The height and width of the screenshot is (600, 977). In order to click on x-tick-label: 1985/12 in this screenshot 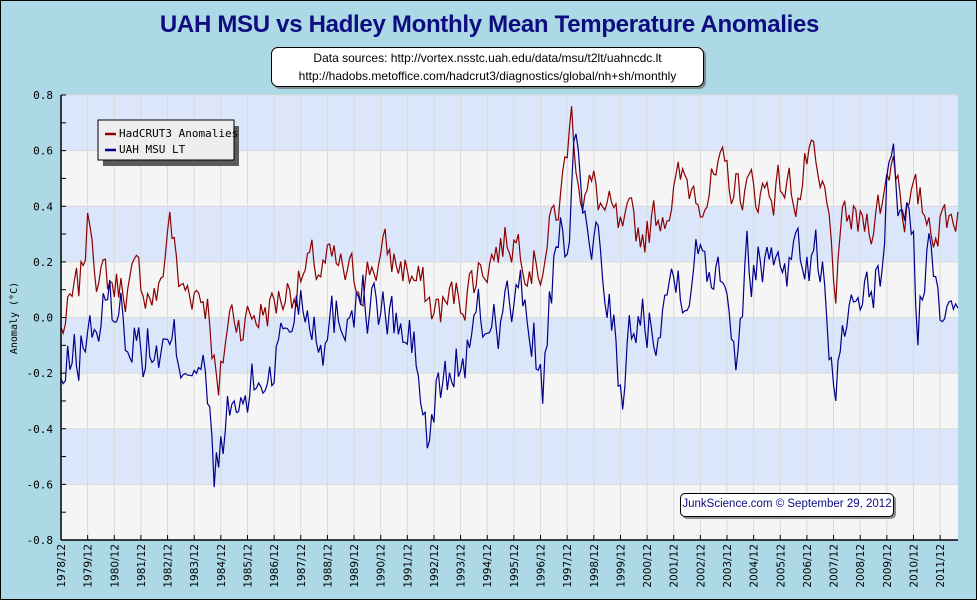, I will do `click(248, 566)`.